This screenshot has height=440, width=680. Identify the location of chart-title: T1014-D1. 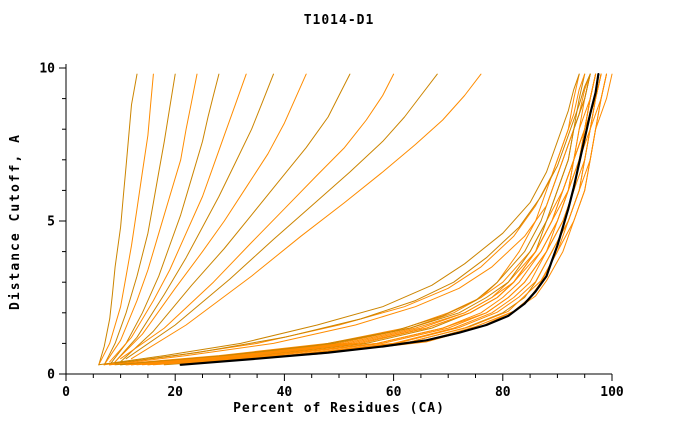
(339, 20).